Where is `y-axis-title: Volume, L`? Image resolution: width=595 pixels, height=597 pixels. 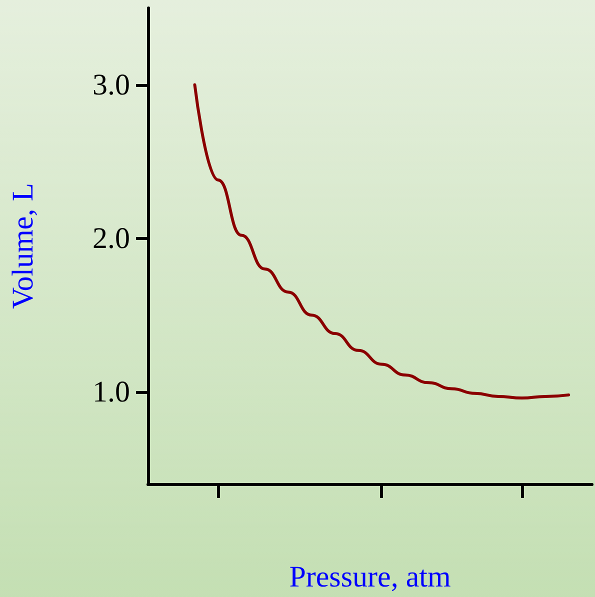
y-axis-title: Volume, L is located at coordinates (23, 246).